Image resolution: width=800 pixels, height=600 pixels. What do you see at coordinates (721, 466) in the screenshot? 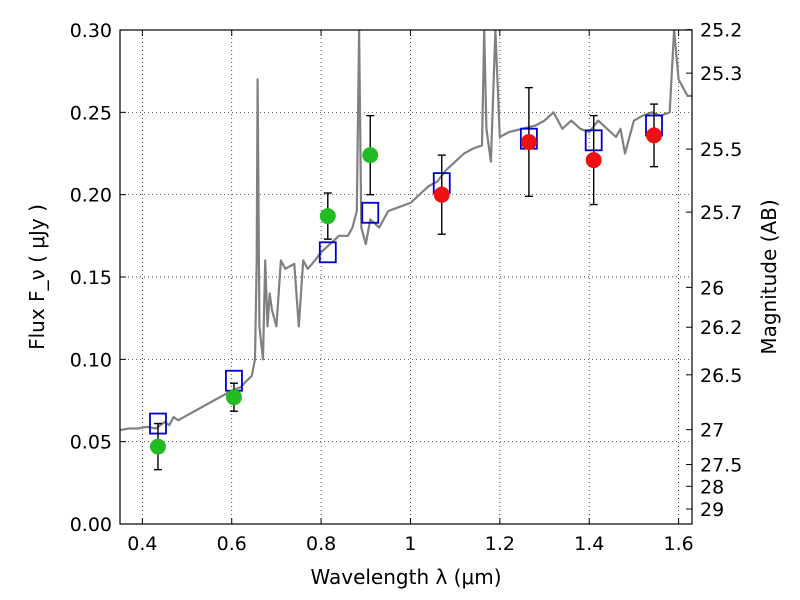
I see `mag-tick-label: 27.5` at bounding box center [721, 466].